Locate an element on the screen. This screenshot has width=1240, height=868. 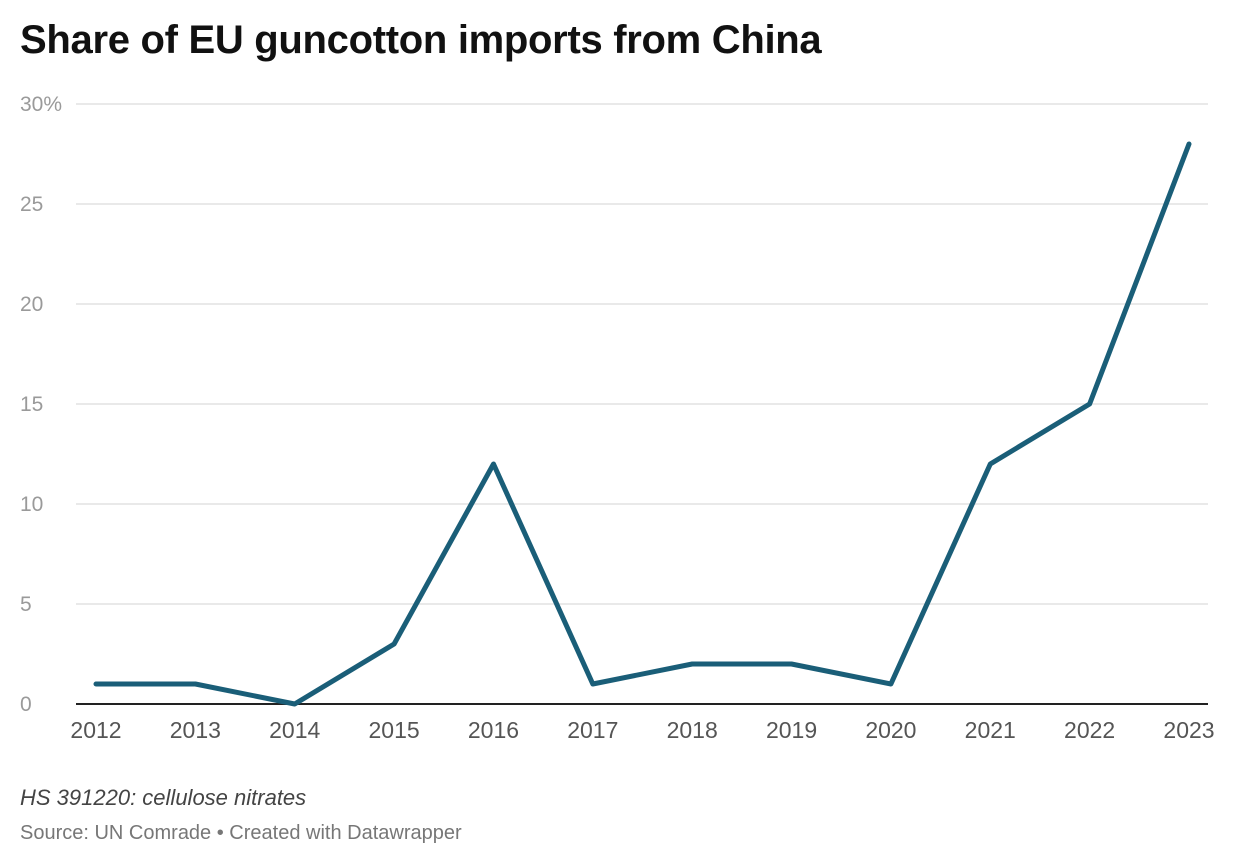
chart-title: Share of EU guncotton imports from China is located at coordinates (421, 40).